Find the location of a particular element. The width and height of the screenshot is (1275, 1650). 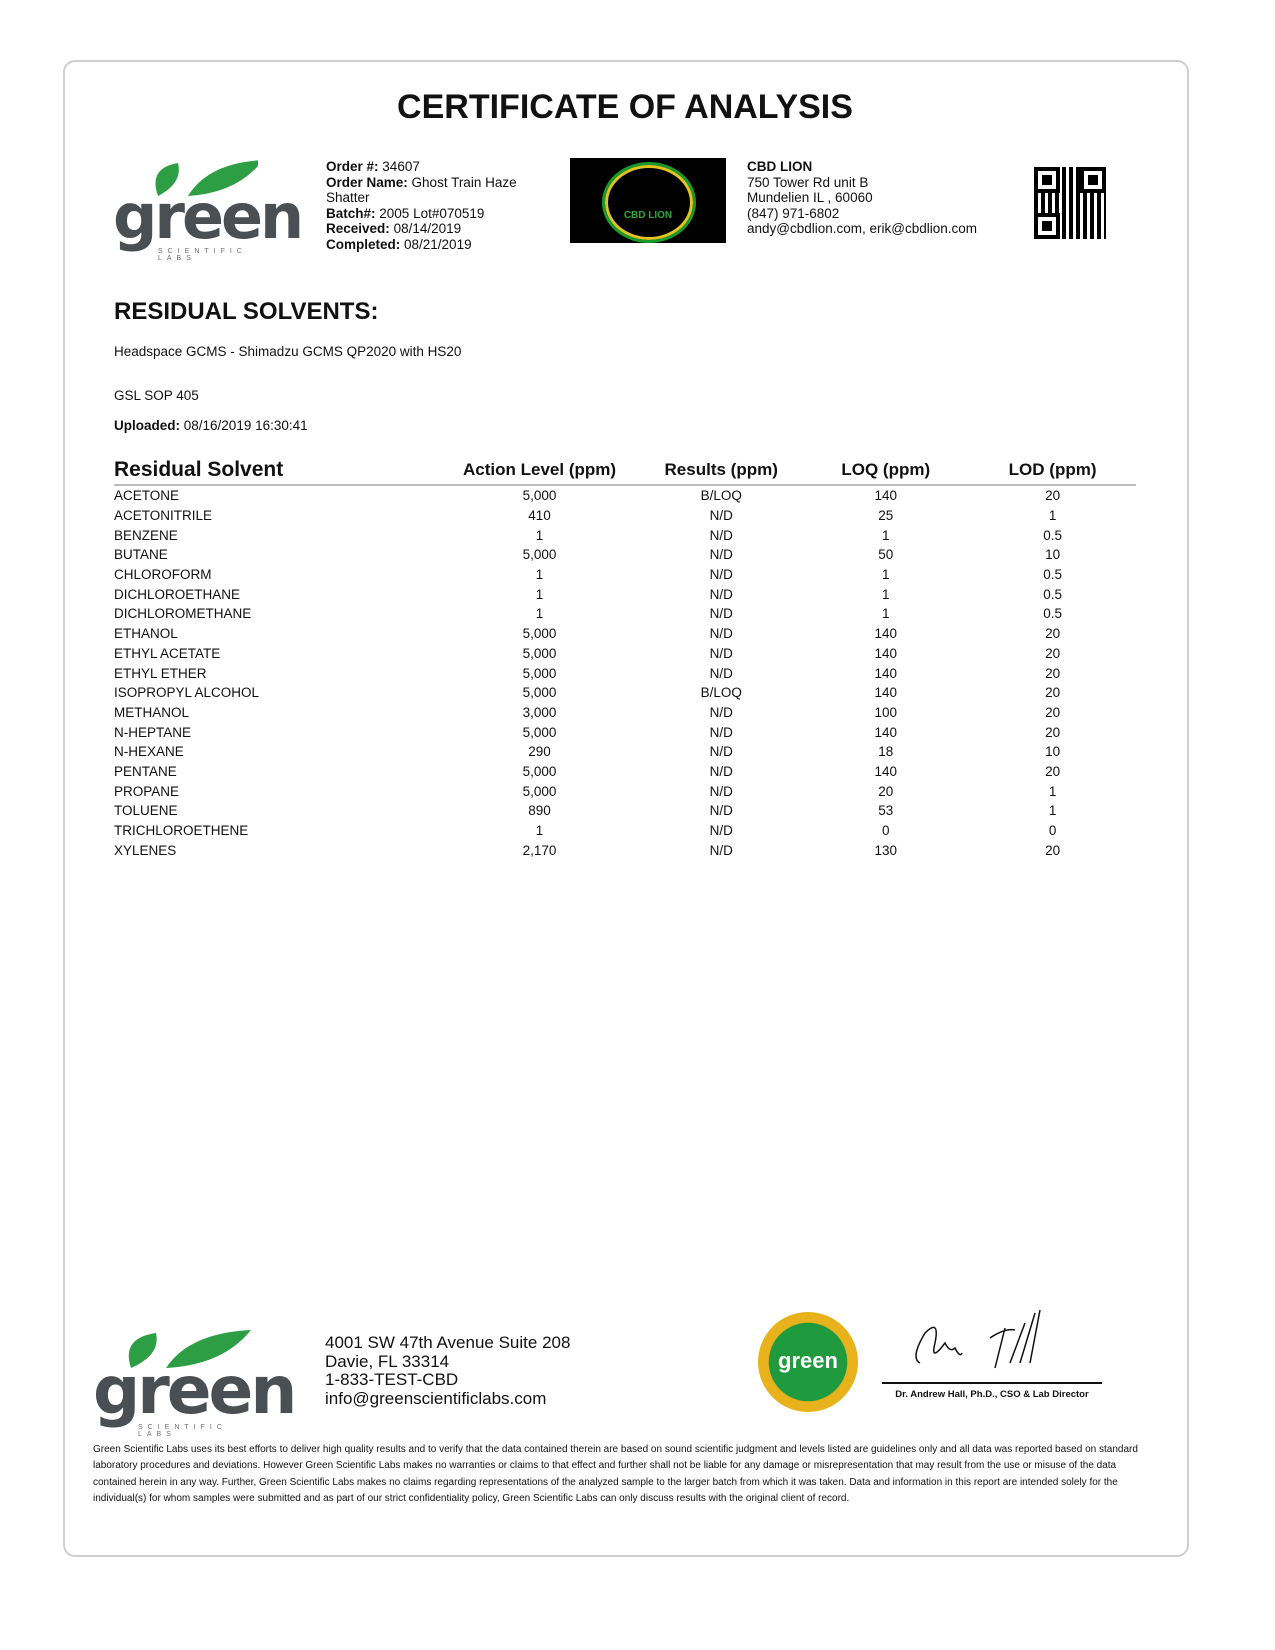

table-row: ACETONE 5,000 B/LOQ 140 20 is located at coordinates (625, 495).